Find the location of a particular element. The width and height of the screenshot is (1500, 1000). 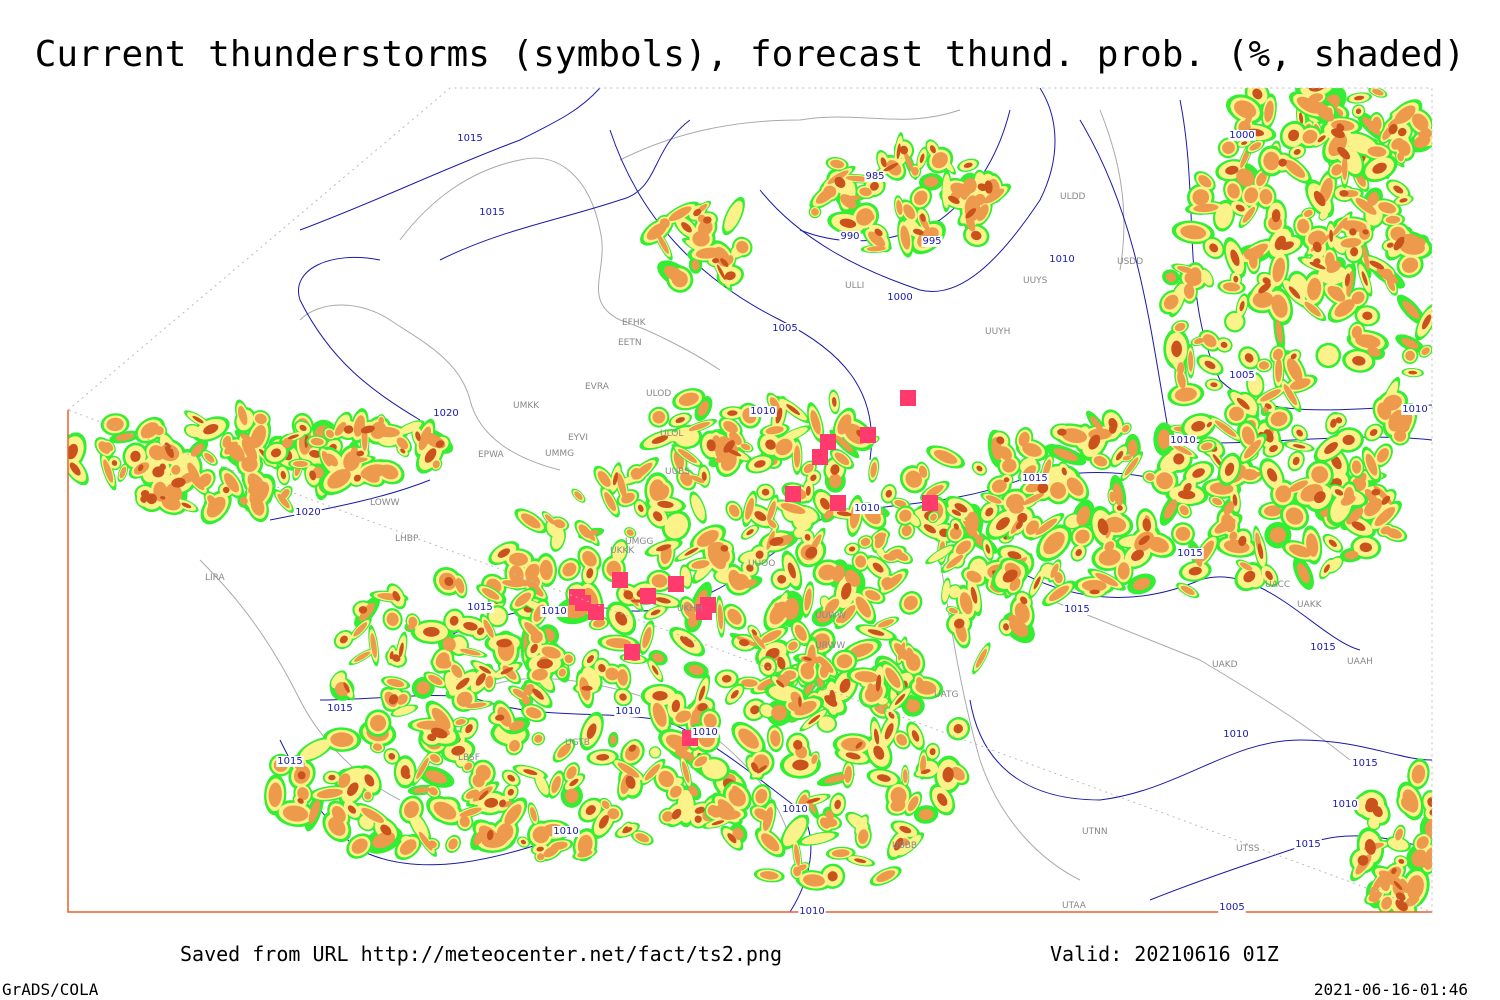

station-label: LHBP is located at coordinates (407, 539).